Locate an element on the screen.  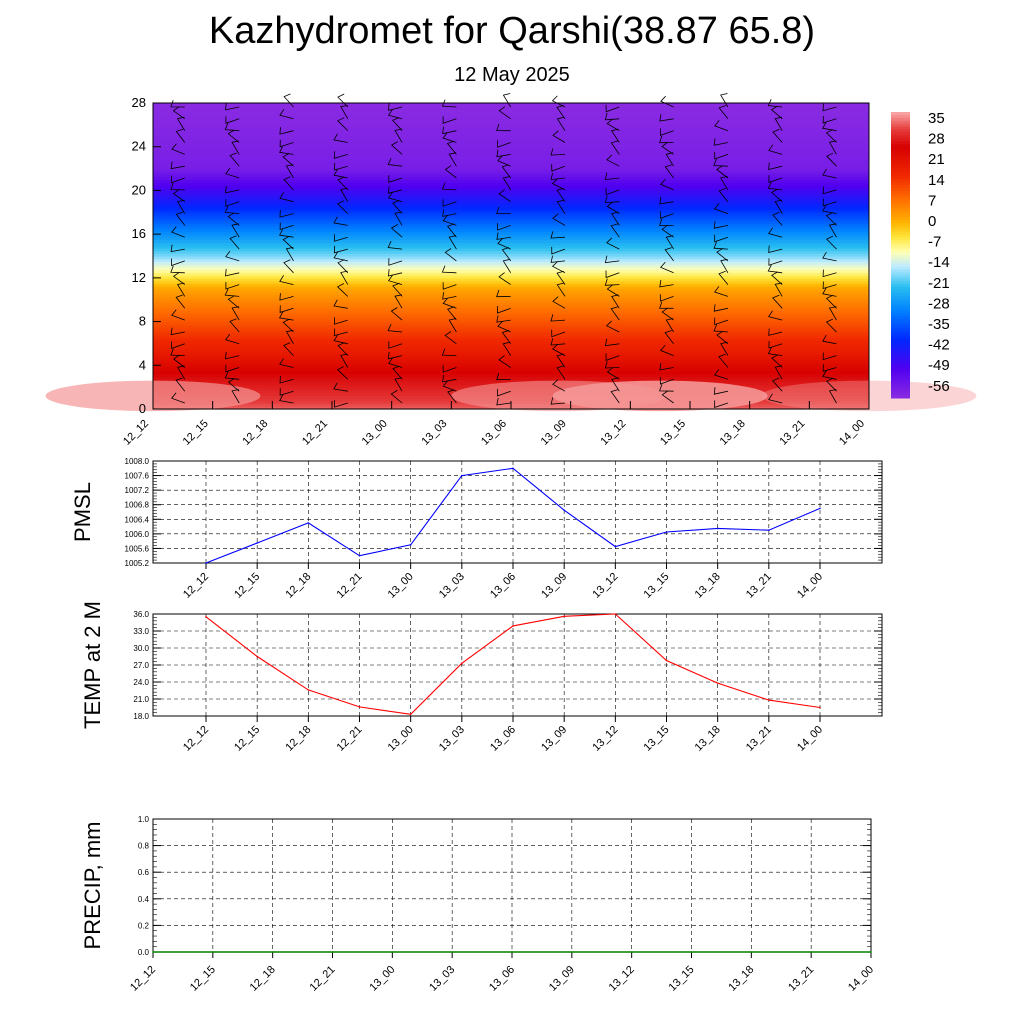
temp2m-y-axis-label: TEMP at 2 M is located at coordinates (92, 665).